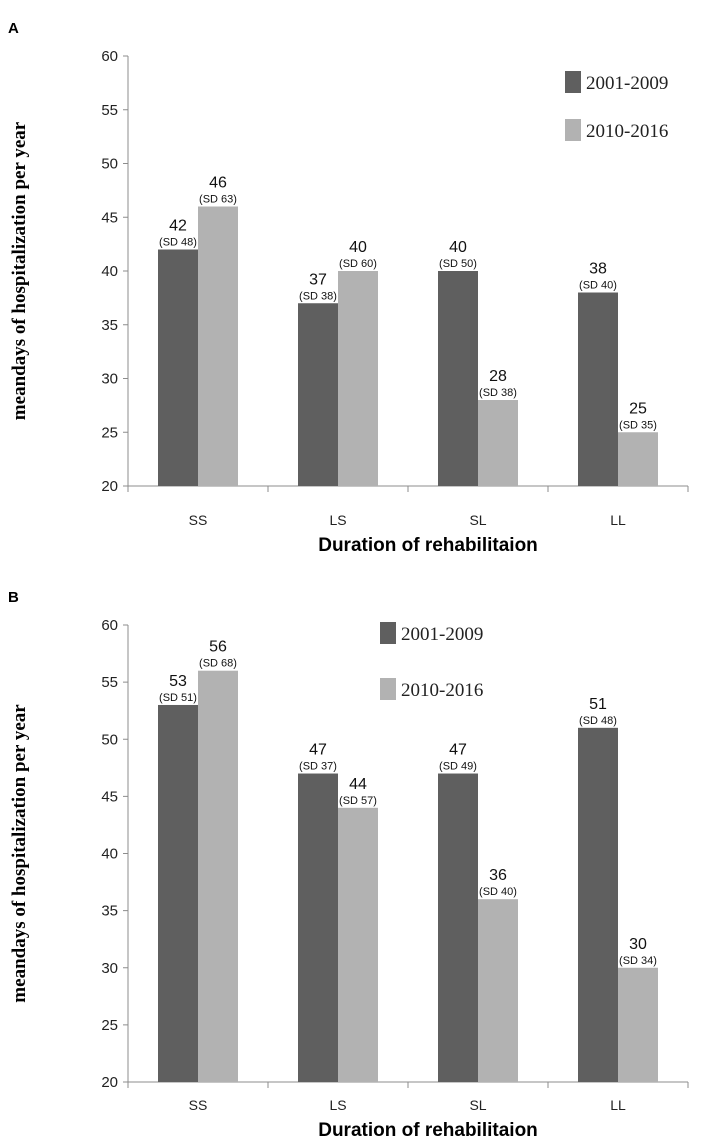 The height and width of the screenshot is (1146, 702). Describe the element at coordinates (218, 200) in the screenshot. I see `sd-label: (SD 63)` at that location.